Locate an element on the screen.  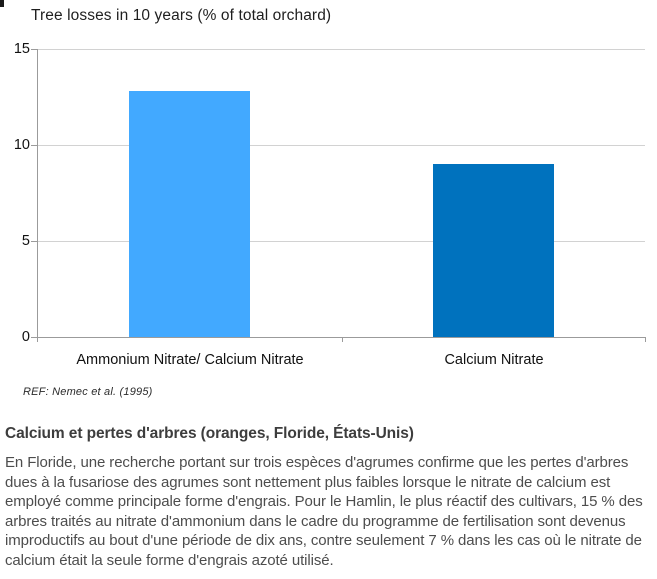
x-axis-baseline is located at coordinates (341, 337).